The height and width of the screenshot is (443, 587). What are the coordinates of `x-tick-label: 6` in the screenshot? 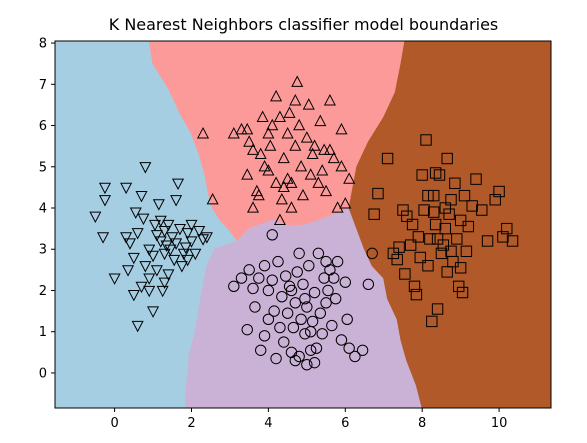 It's located at (345, 423).